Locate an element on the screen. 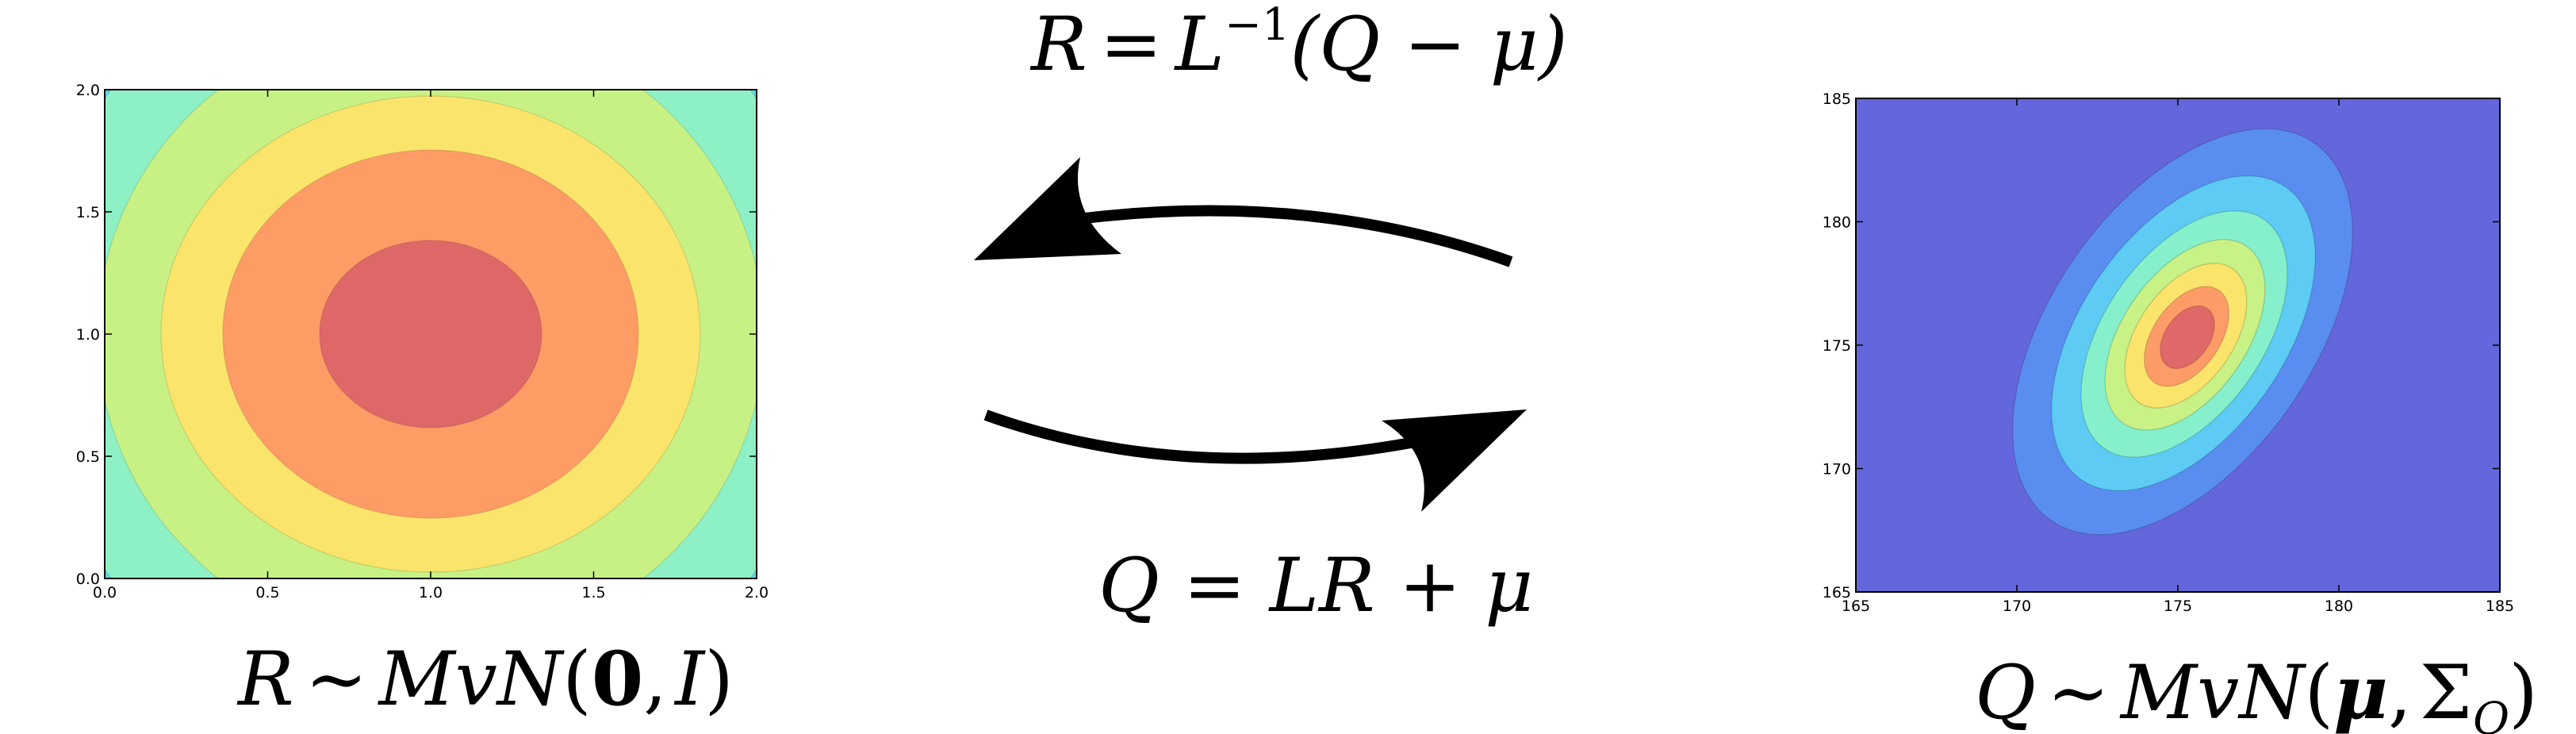 The height and width of the screenshot is (734, 2576). left-x-tick-label: 0.5 is located at coordinates (267, 592).